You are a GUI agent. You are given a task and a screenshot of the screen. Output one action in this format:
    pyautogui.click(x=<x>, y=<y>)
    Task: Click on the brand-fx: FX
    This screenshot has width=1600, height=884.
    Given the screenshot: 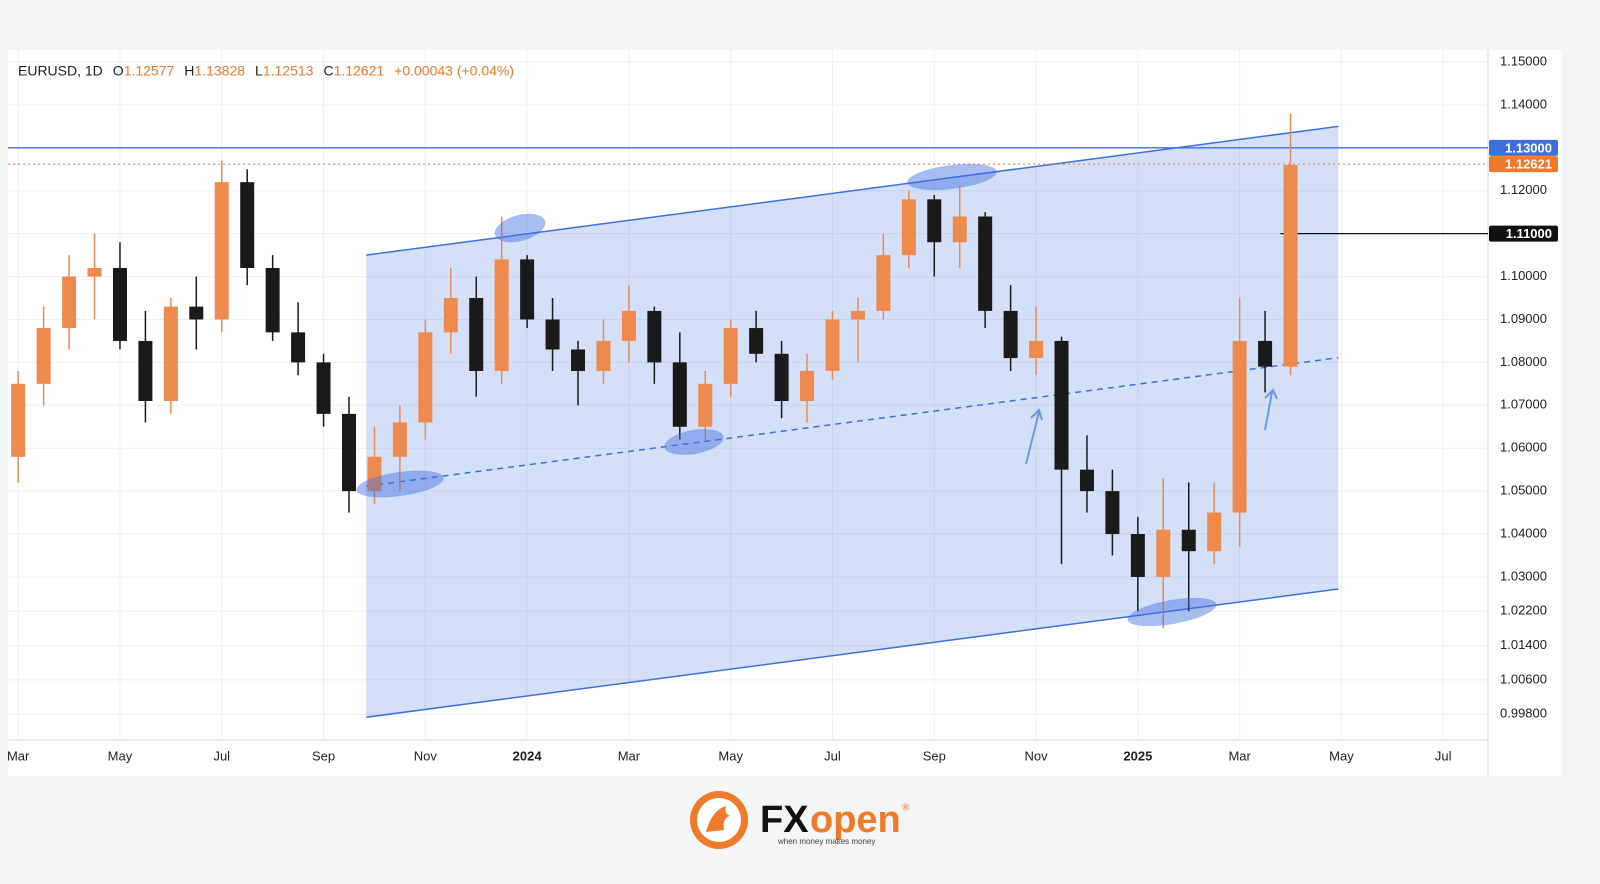 What is the action you would take?
    pyautogui.click(x=784, y=820)
    